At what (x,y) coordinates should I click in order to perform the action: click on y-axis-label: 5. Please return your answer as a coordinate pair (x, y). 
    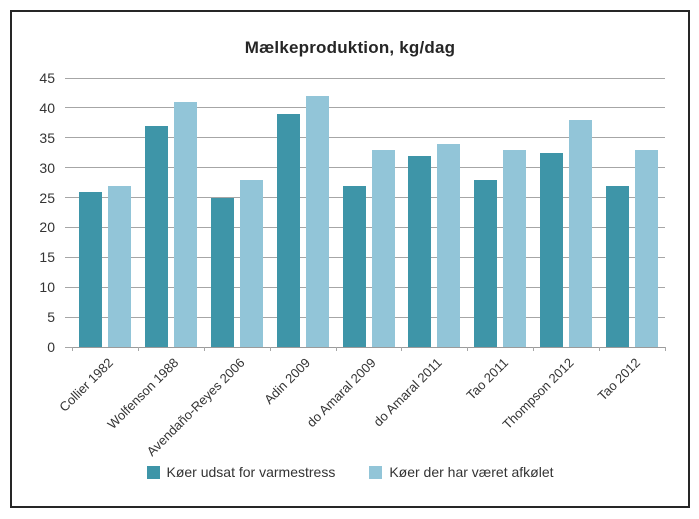
    Looking at the image, I should click on (51, 317).